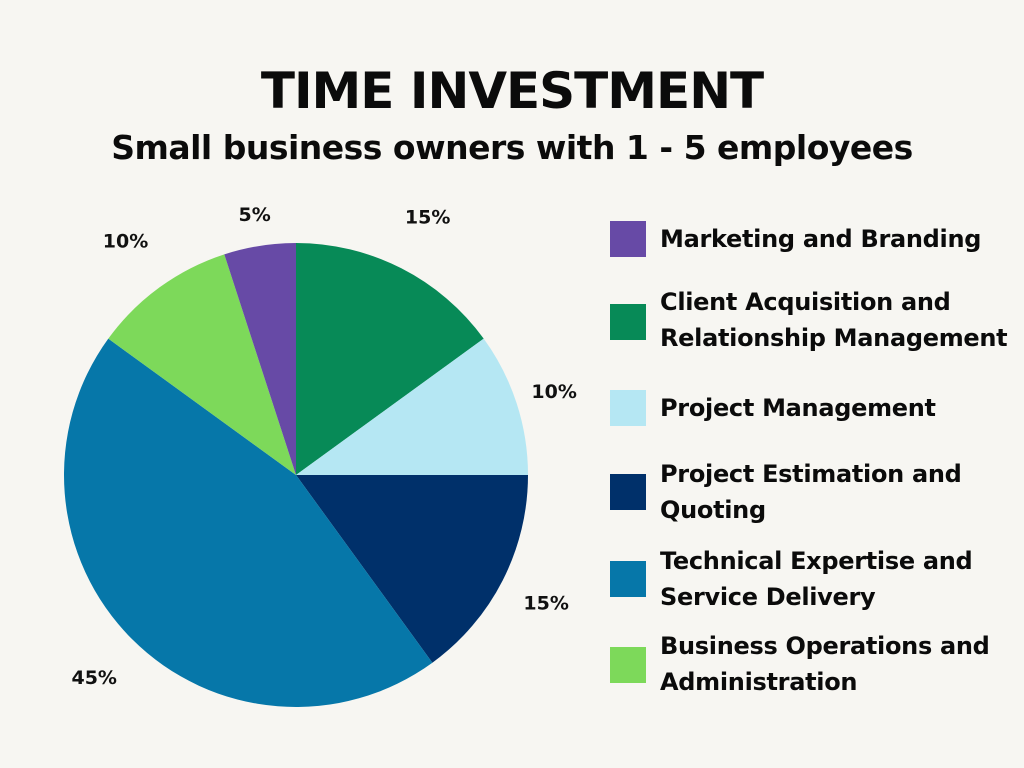  I want to click on slice-value-label: 45%, so click(93, 678).